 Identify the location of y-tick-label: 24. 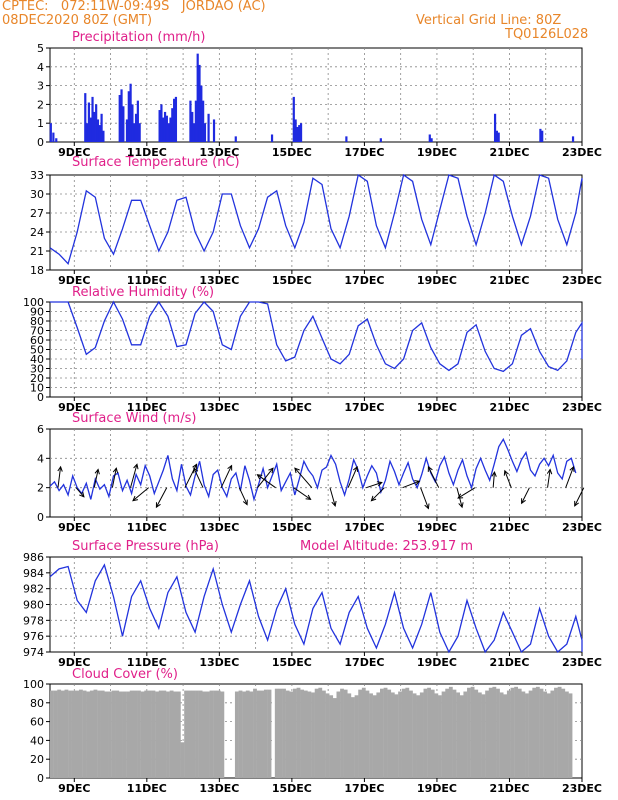
(37, 232).